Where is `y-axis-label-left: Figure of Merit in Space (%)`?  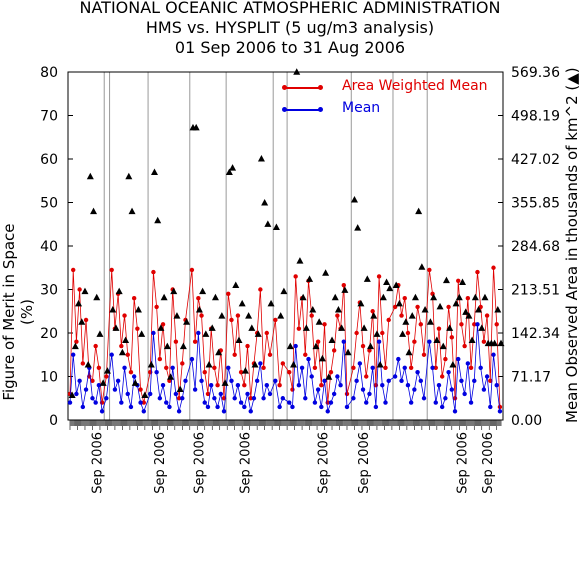
y-axis-label-left: Figure of Merit in Space (%) is located at coordinates (18, 312).